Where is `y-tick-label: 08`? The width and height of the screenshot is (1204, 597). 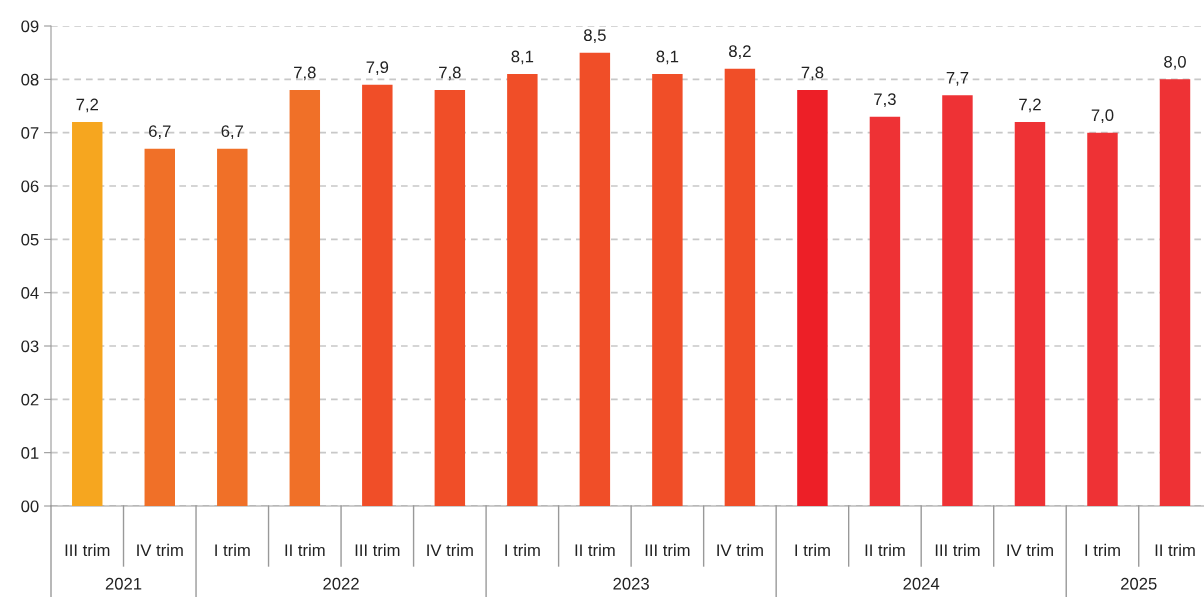 y-tick-label: 08 is located at coordinates (30, 79).